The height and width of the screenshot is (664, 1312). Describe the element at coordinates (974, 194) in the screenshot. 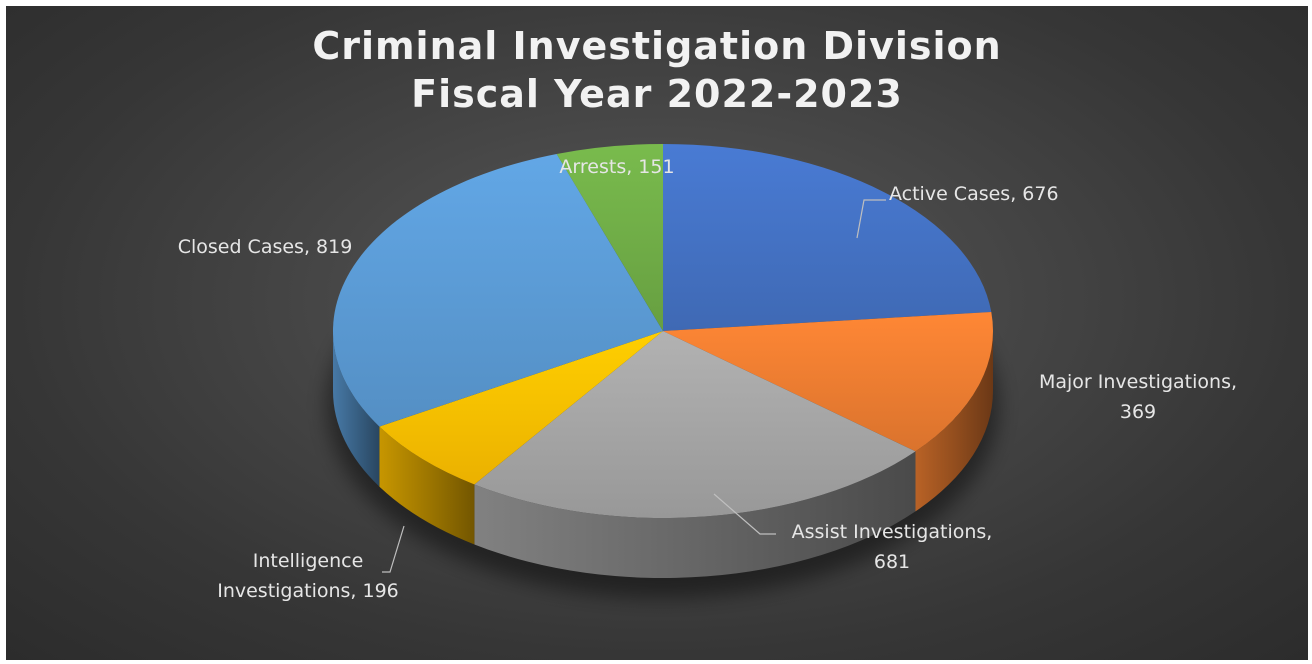

I see `data-label-0-line-0: Active Cases, 676` at that location.